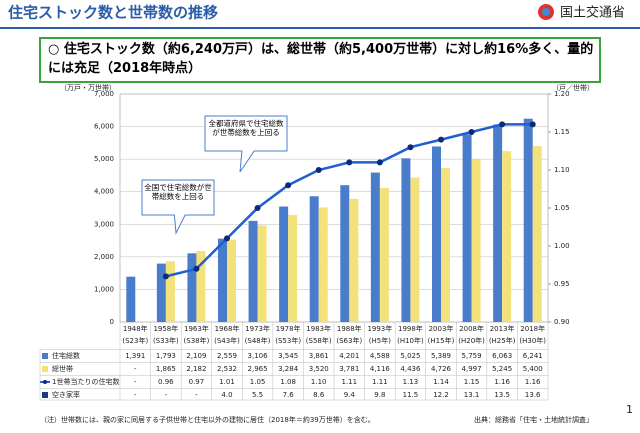 Image resolution: width=640 pixels, height=433 pixels. What do you see at coordinates (85, 381) in the screenshot?
I see `legend-label: 1世帯当たりの住宅数` at bounding box center [85, 381].